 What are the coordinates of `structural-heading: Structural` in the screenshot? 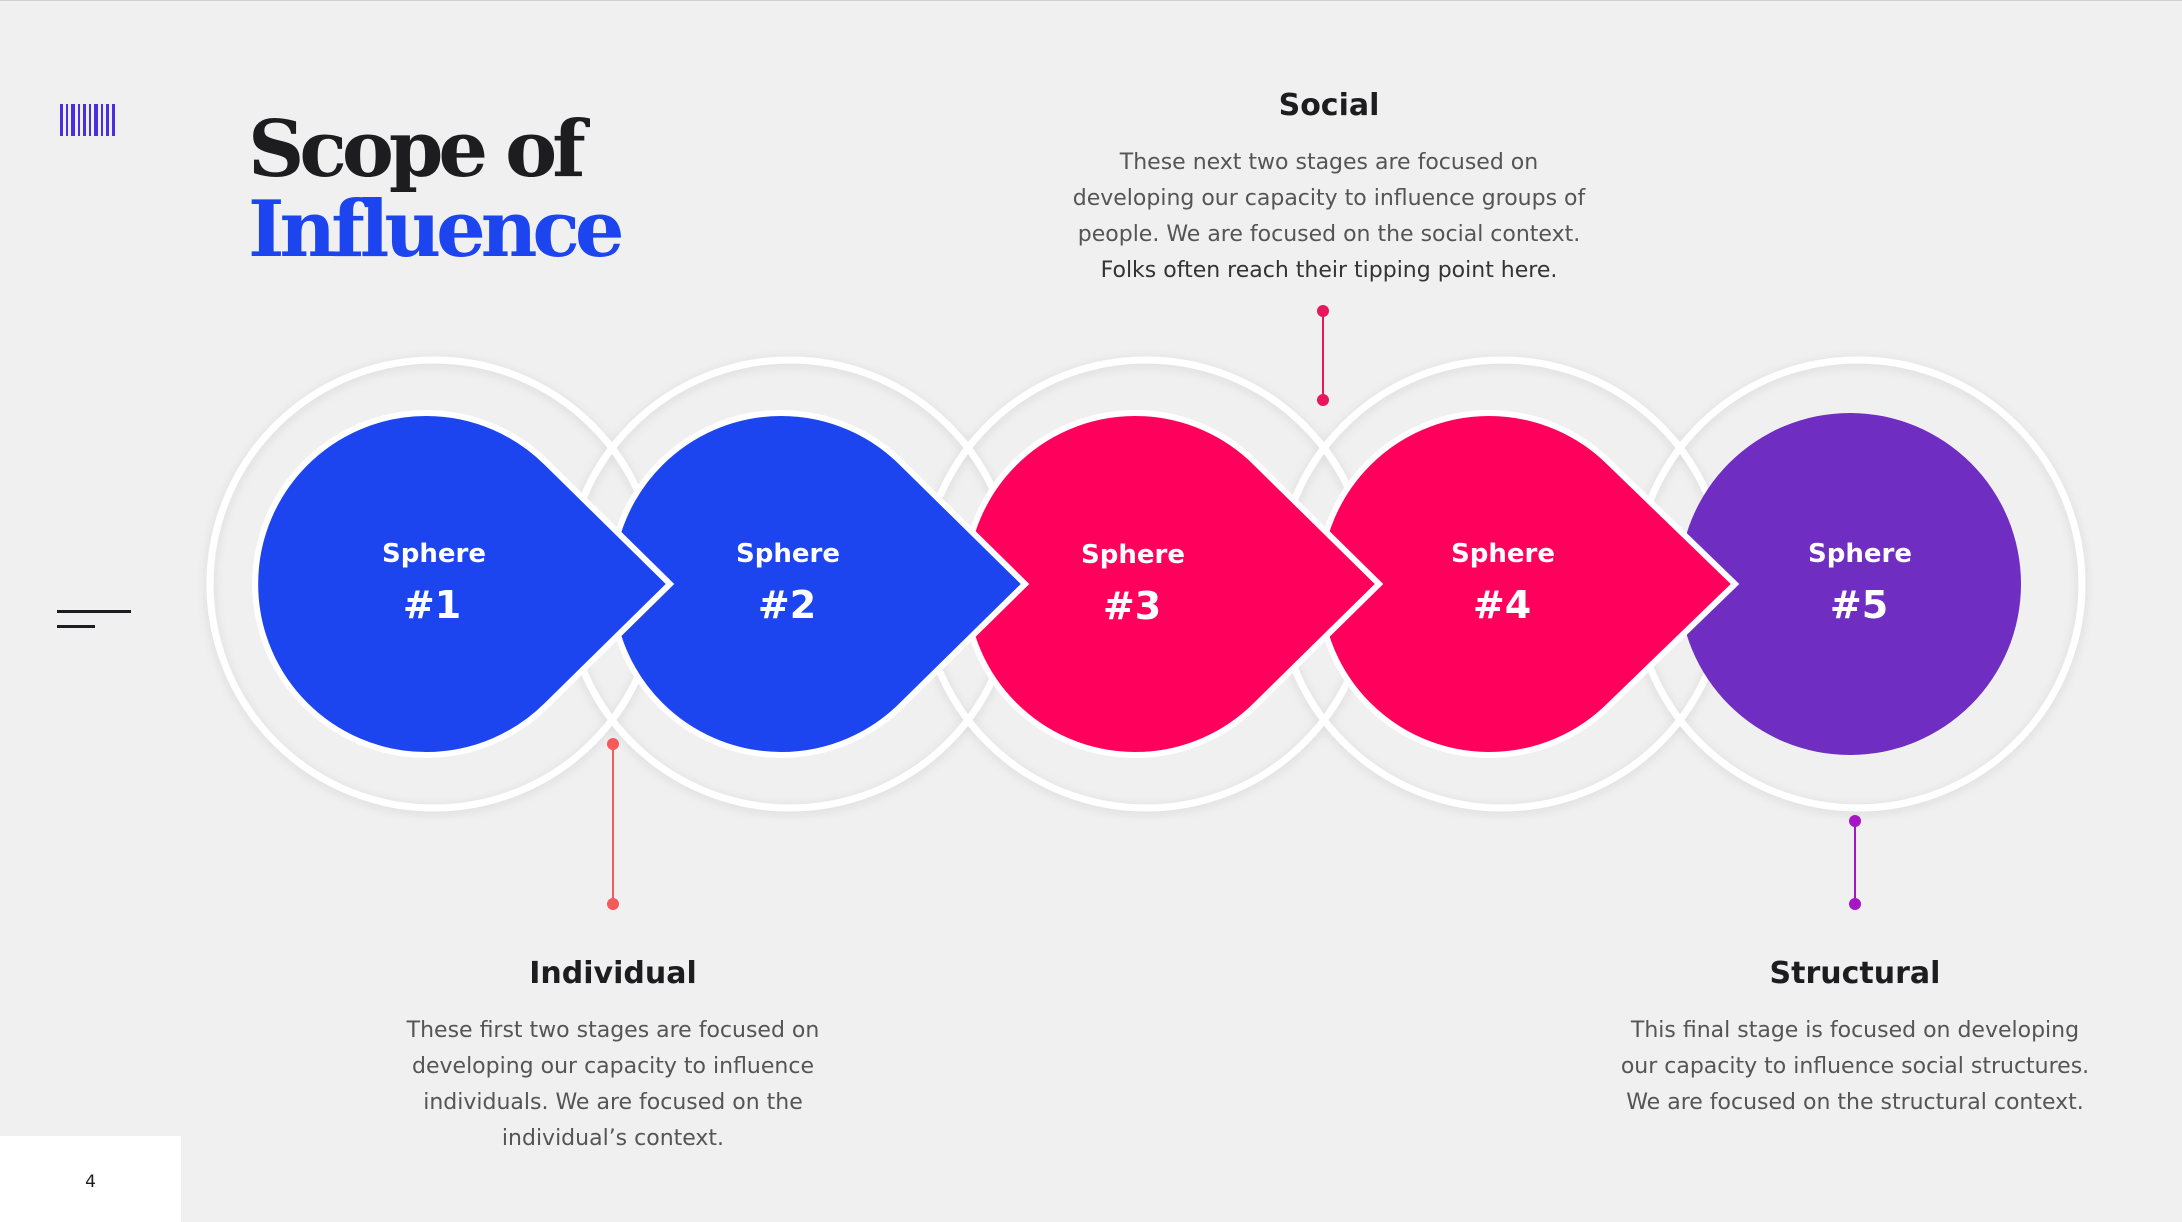 It's located at (1855, 973).